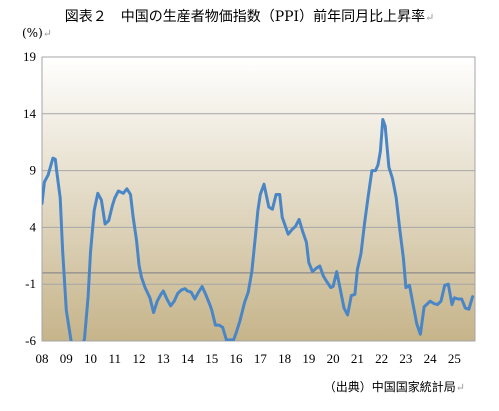  I want to click on y-tick-label: 19, so click(29, 56).